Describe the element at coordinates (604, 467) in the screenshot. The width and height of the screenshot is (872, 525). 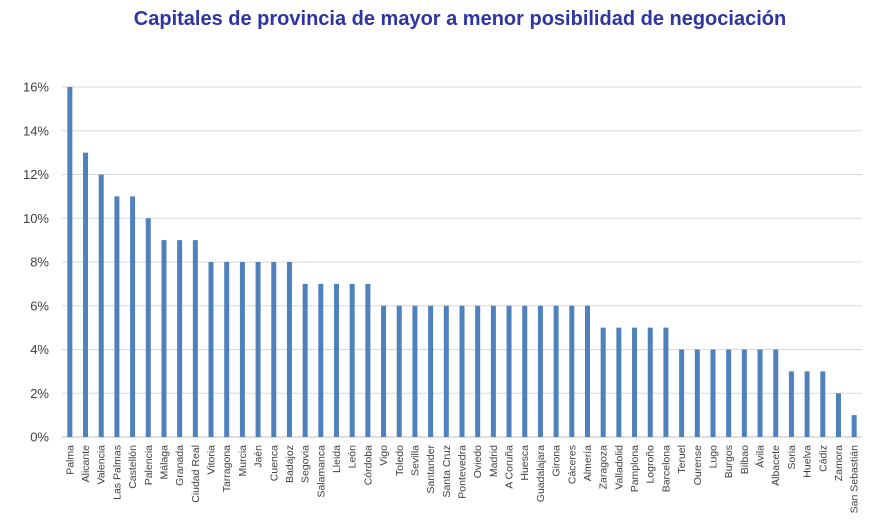
I see `x-tick-label: Zaragoza` at that location.